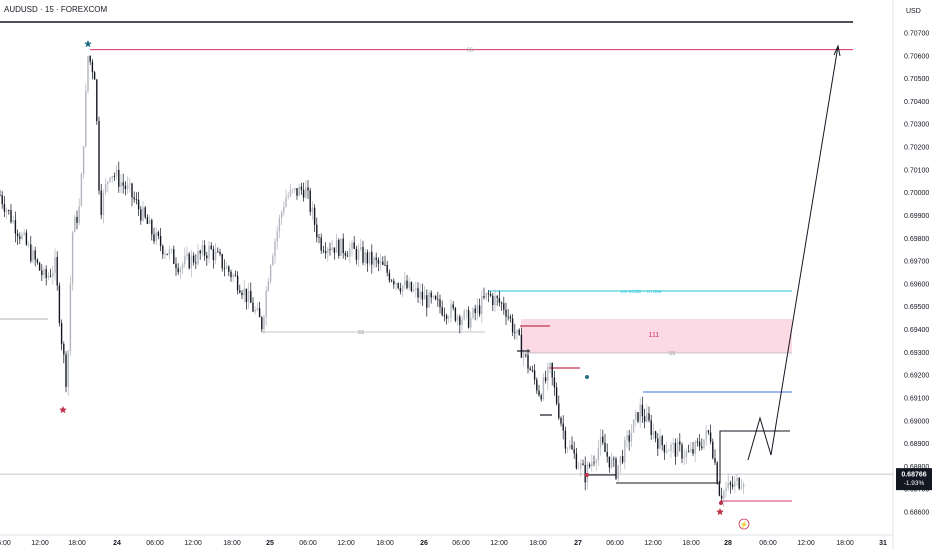 This screenshot has height=550, width=932. I want to click on y-tick-label: 0.70600, so click(916, 56).